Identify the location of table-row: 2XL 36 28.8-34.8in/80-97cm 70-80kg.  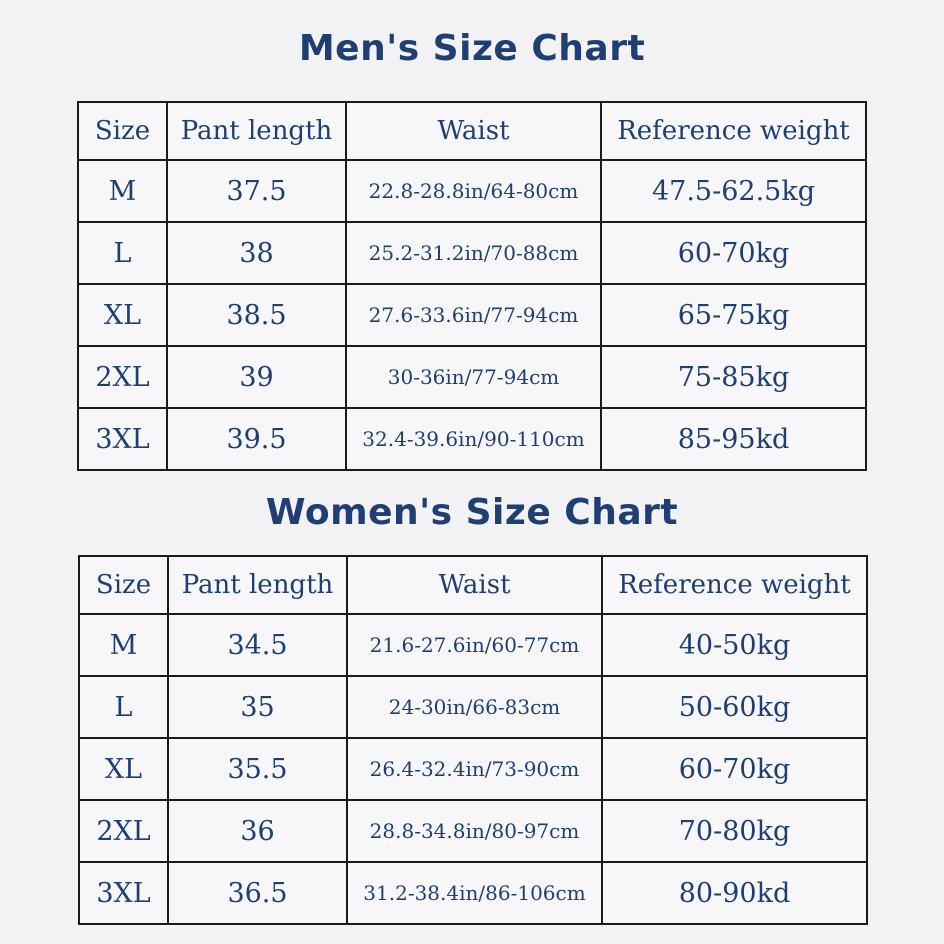
(473, 831).